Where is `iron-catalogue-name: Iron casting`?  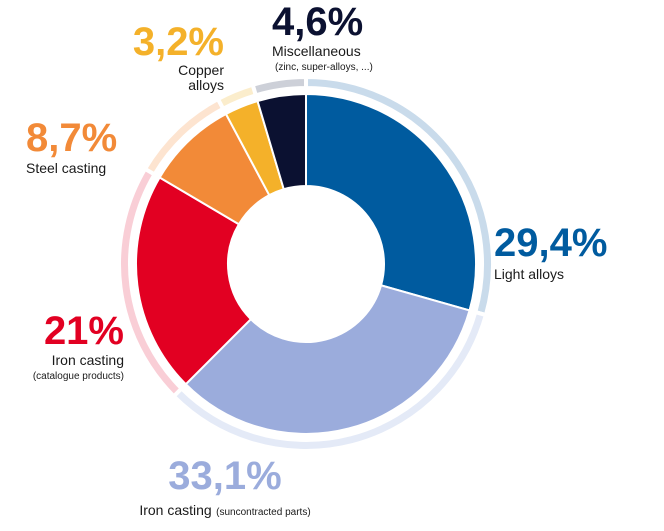
iron-catalogue-name: Iron casting is located at coordinates (87, 360).